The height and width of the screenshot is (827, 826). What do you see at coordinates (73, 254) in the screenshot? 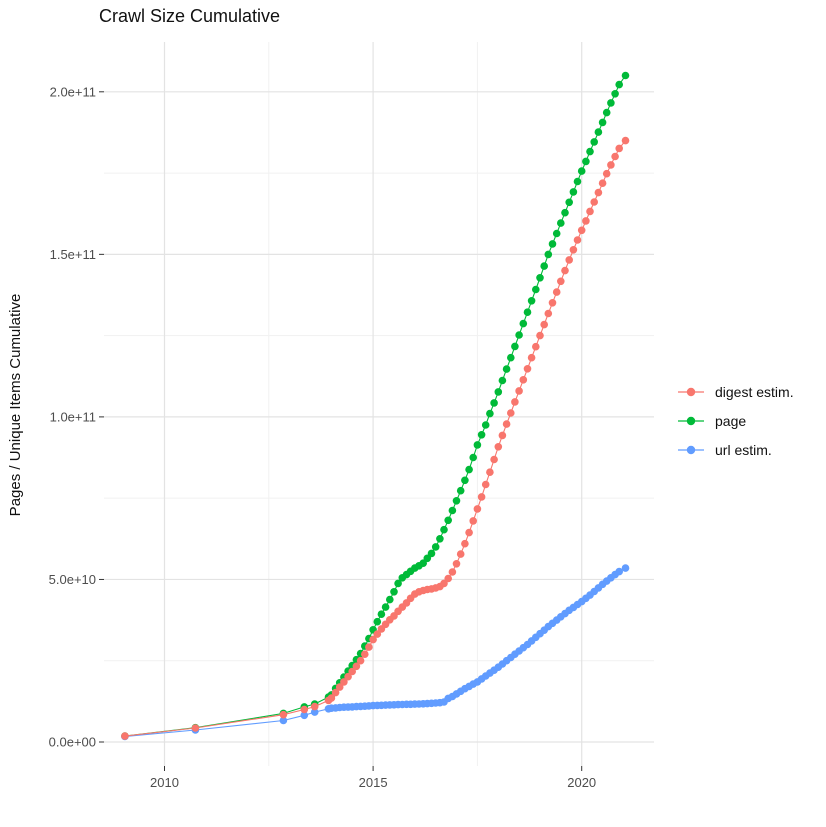
I see `y-tick-label: 1.5e+11` at bounding box center [73, 254].